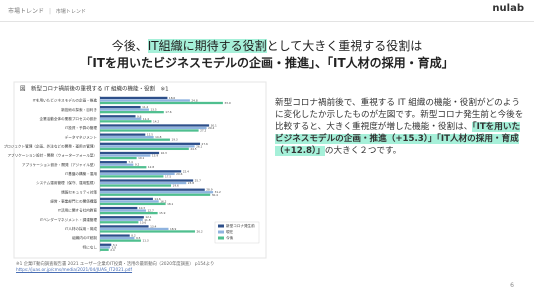 This screenshot has width=534, height=300. What do you see at coordinates (79, 109) in the screenshot?
I see `category-label: 新技術の探索・目利き` at bounding box center [79, 109].